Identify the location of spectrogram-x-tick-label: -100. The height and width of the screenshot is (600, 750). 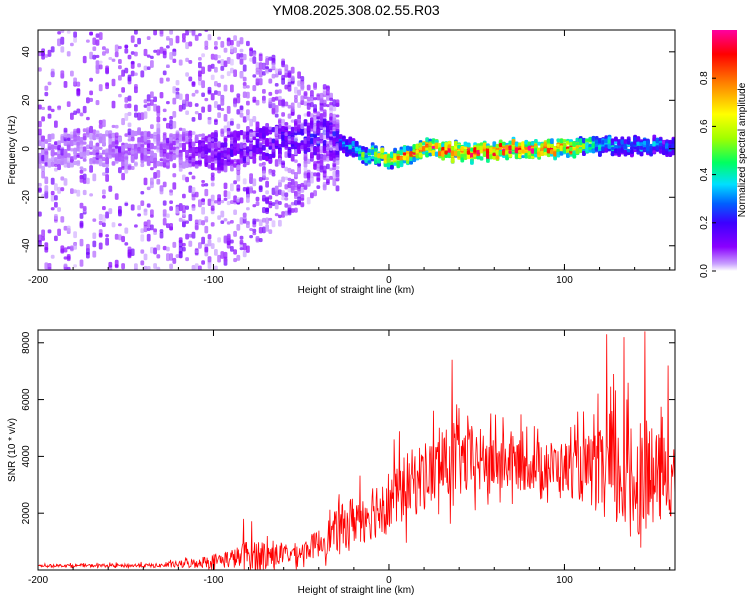
(213, 280).